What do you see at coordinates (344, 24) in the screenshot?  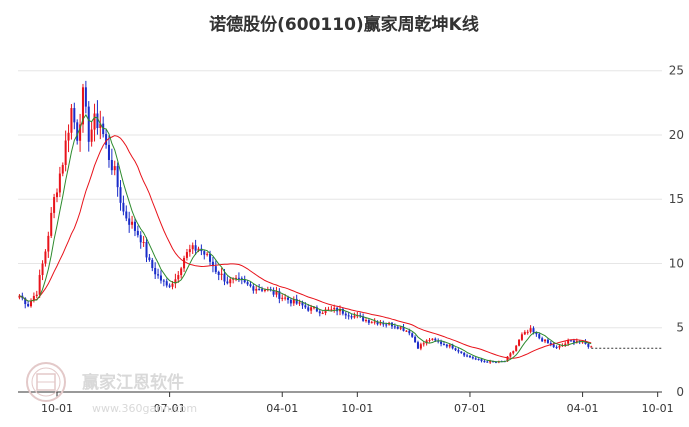 I see `chart-title: 诺德股份(600110)赢家周乾坤K线` at bounding box center [344, 24].